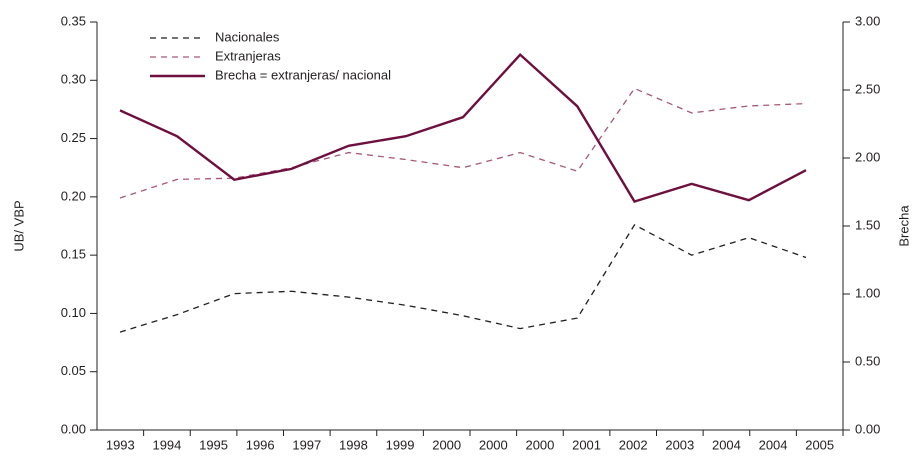 This screenshot has width=918, height=457. I want to click on y-axis-label: UB/ VBP, so click(18, 225).